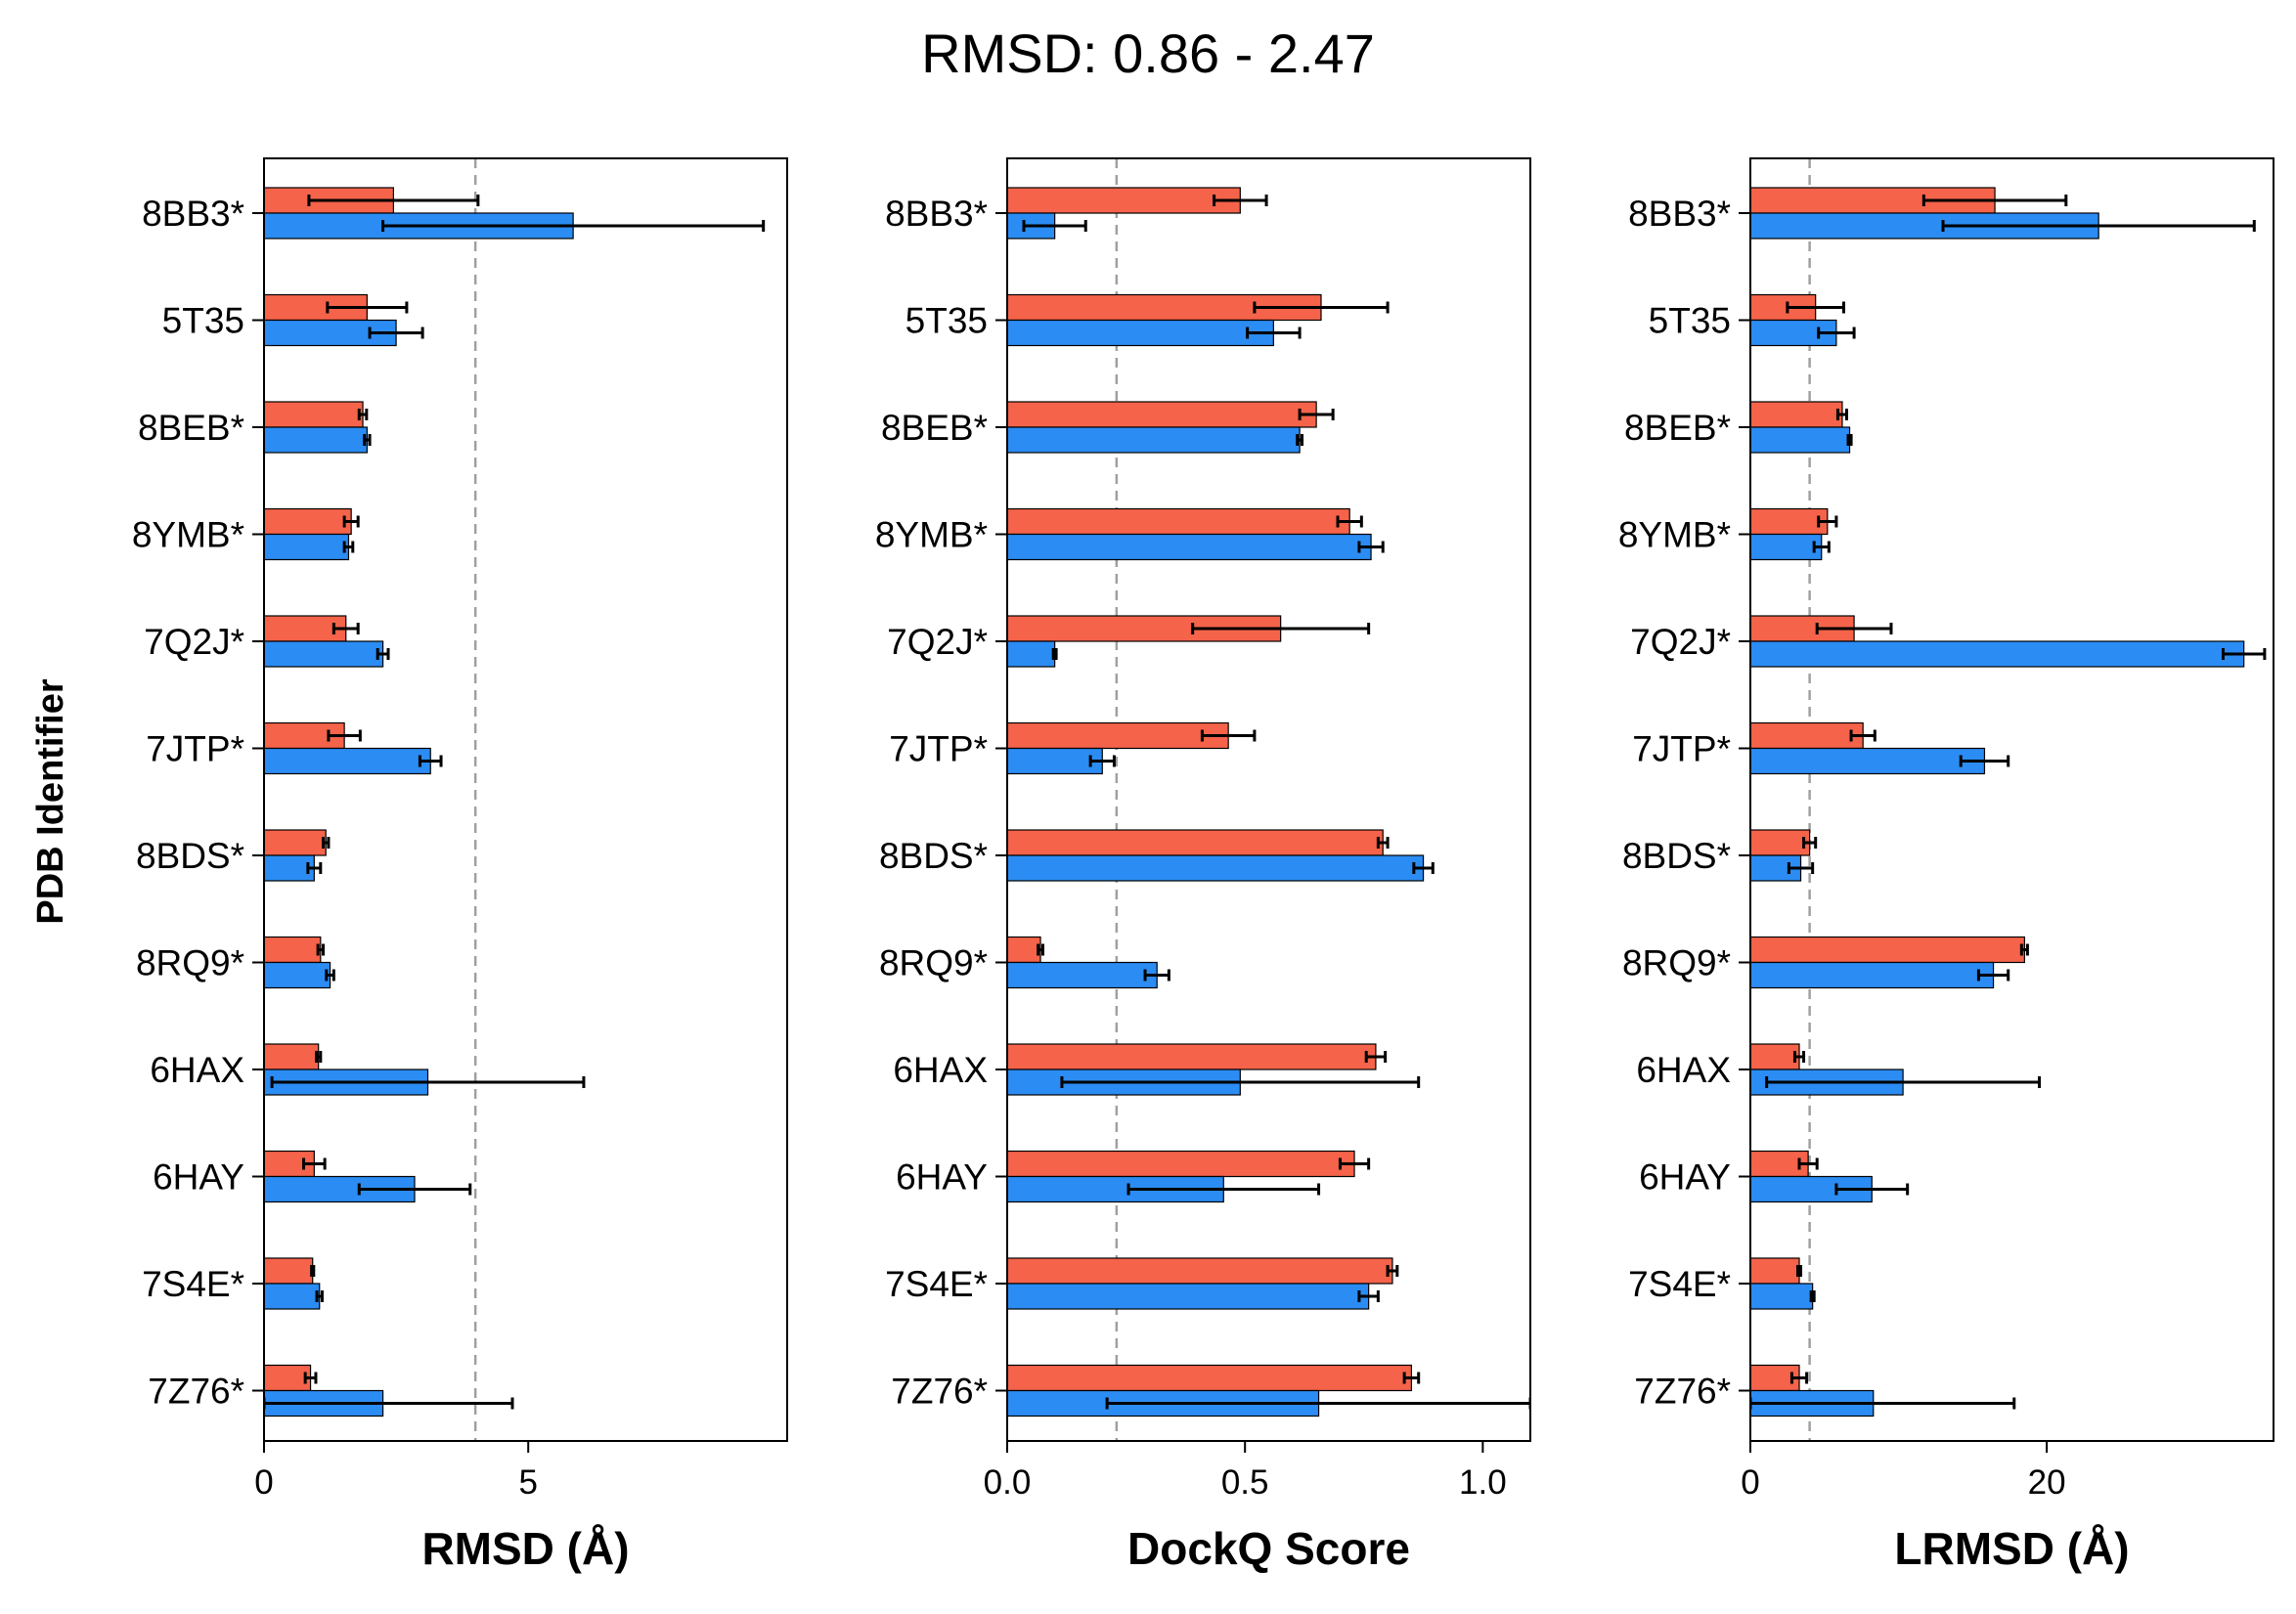 This screenshot has height=1614, width=2296. What do you see at coordinates (1483, 1482) in the screenshot?
I see `x-tick-label: 1.0` at bounding box center [1483, 1482].